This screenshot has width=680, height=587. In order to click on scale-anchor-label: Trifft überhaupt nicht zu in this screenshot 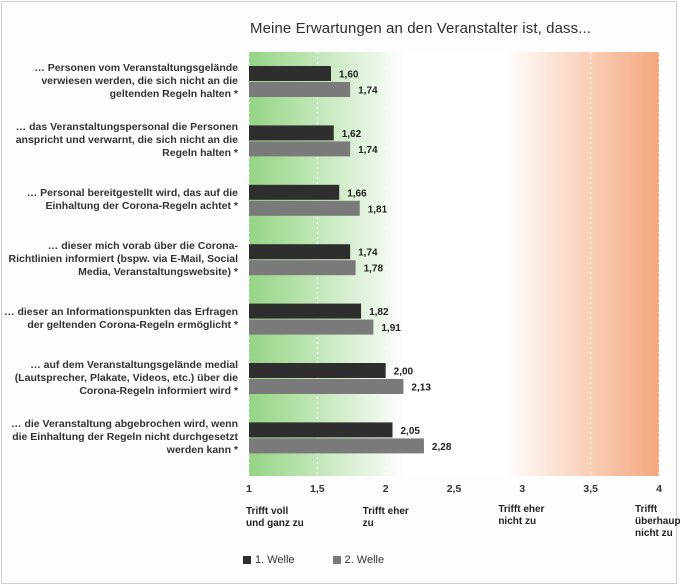, I will do `click(657, 521)`.